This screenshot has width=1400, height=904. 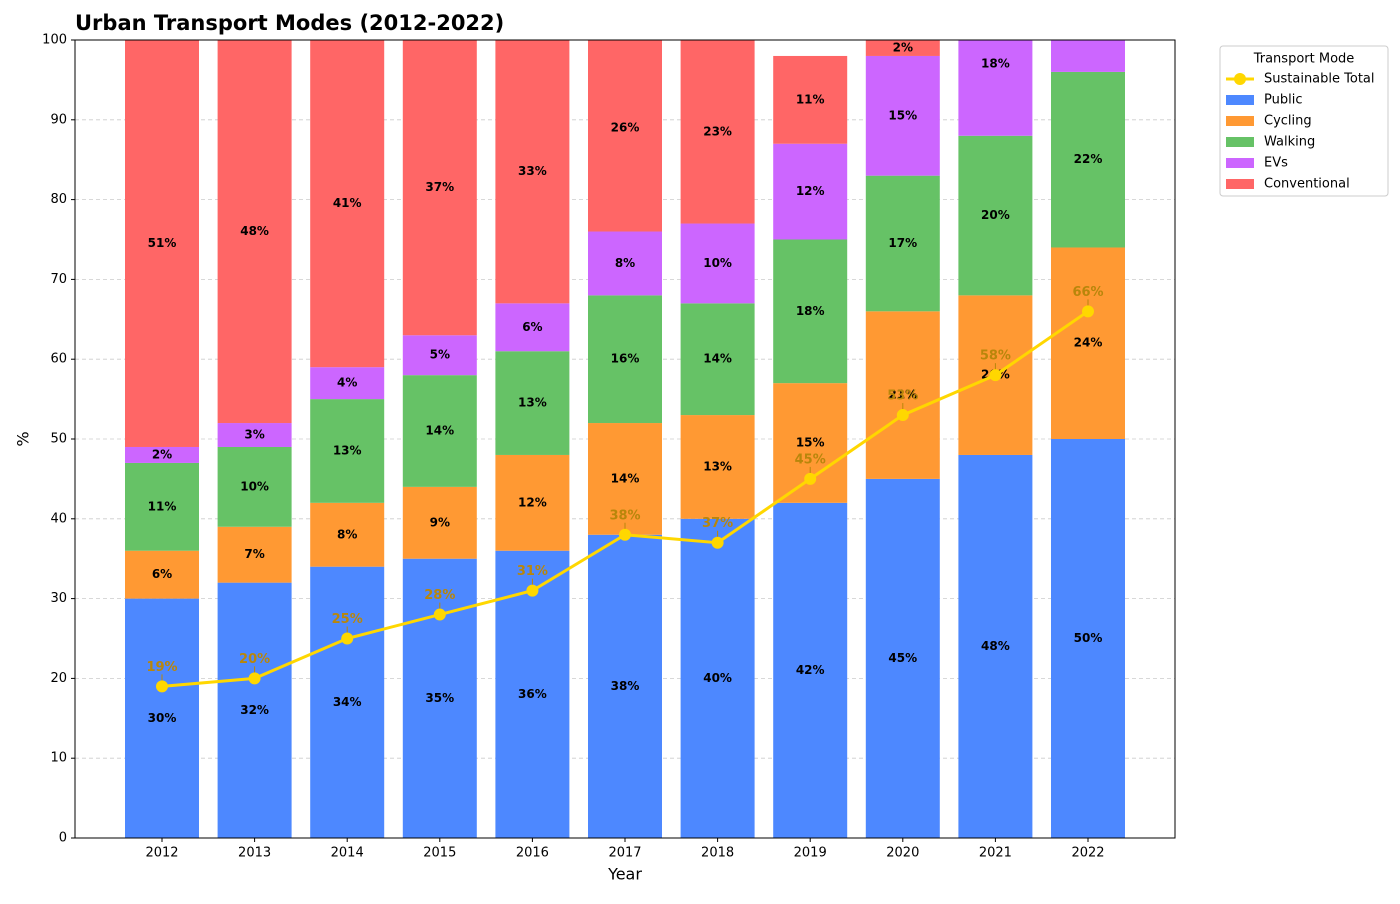 I want to click on x-tick-label: 2018, so click(x=717, y=853).